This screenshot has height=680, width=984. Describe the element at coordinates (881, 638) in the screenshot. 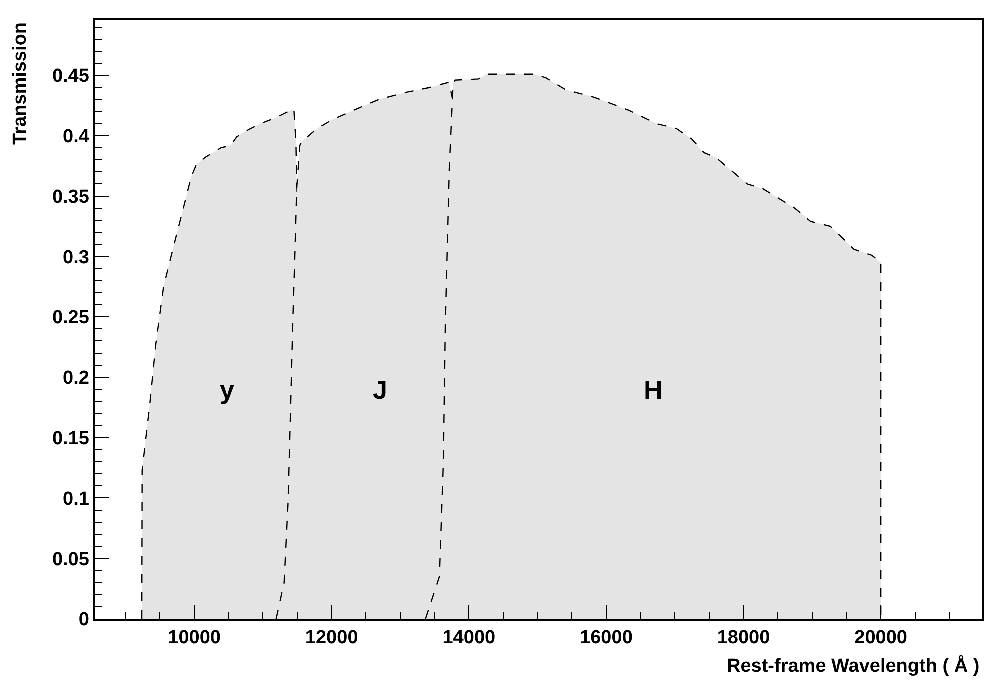

I see `x-tick-label: 20000` at that location.